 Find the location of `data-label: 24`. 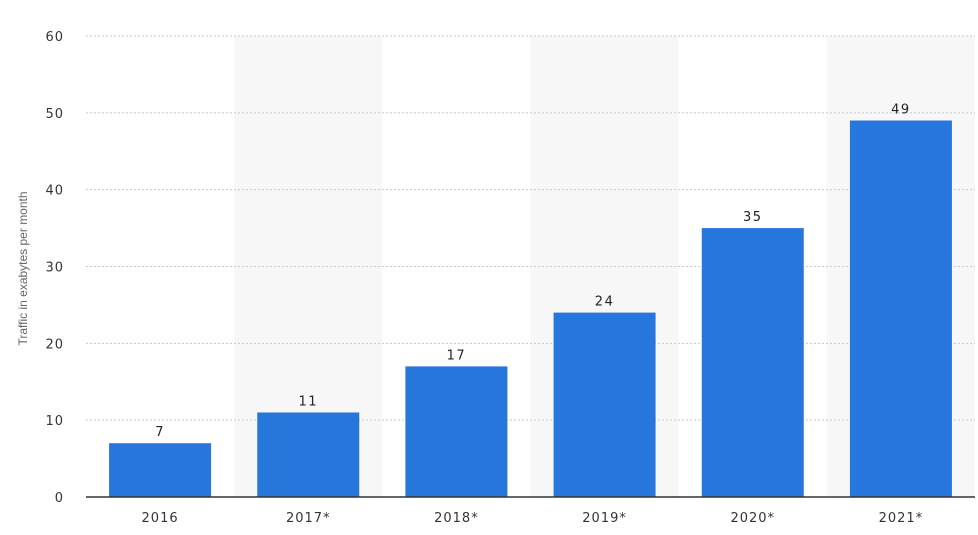

data-label: 24 is located at coordinates (605, 302).